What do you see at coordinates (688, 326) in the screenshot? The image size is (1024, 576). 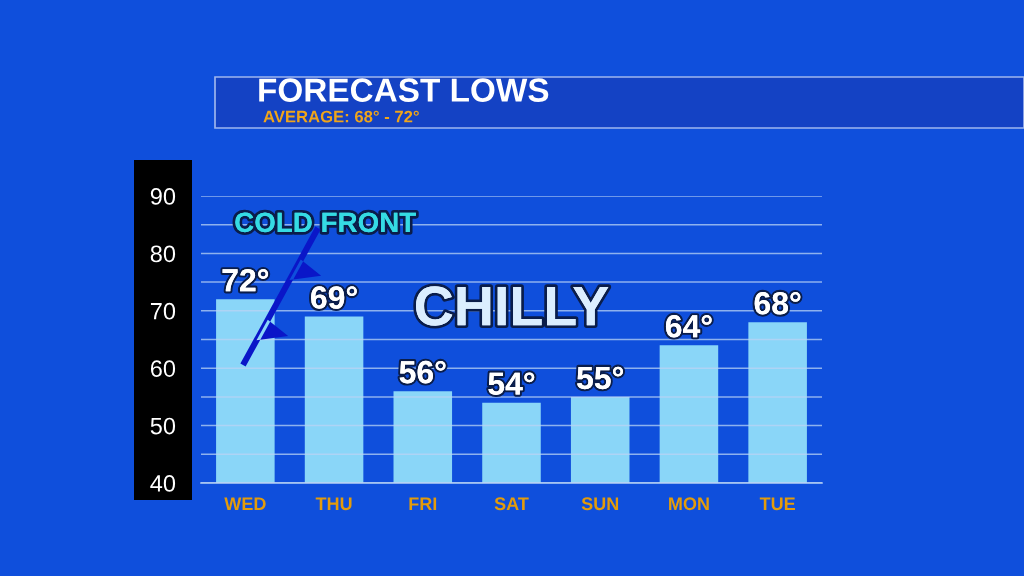 I see `data-label: 64°` at bounding box center [688, 326].